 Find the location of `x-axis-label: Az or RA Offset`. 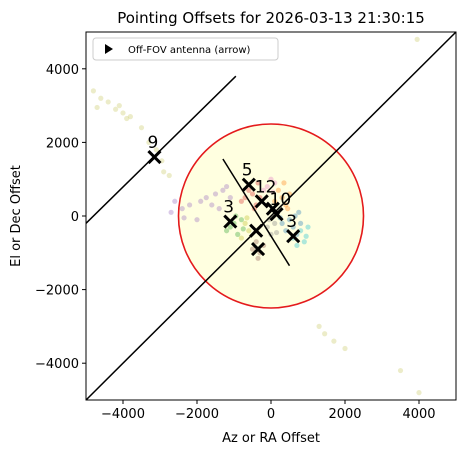

x-axis-label: Az or RA Offset is located at coordinates (271, 438).